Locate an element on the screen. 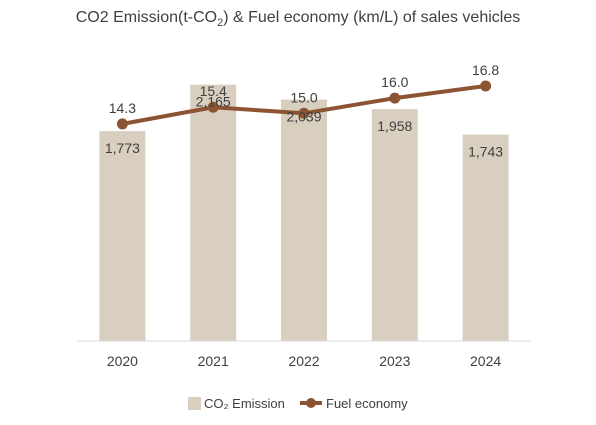 The image size is (596, 425). legend-marker-fuel-economy is located at coordinates (311, 403).